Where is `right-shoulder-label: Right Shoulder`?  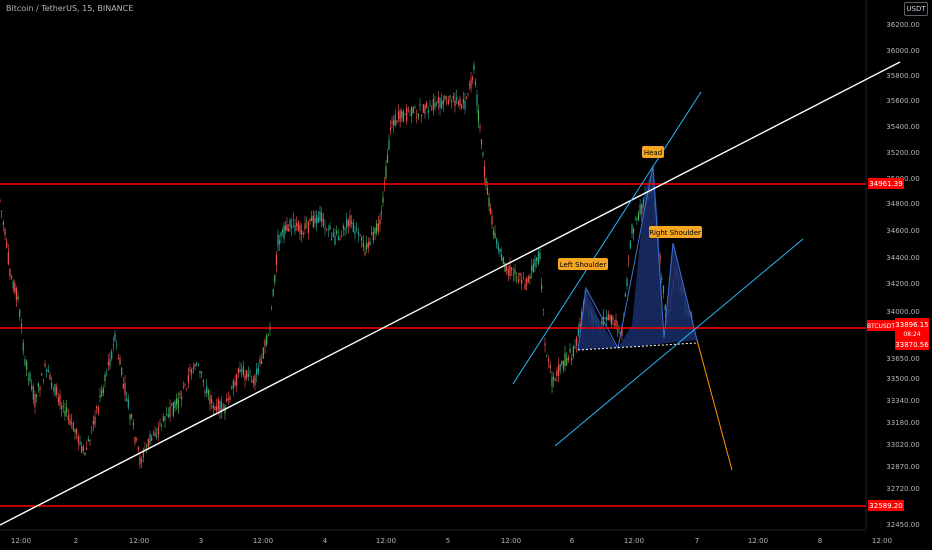 right-shoulder-label: Right Shoulder is located at coordinates (675, 232).